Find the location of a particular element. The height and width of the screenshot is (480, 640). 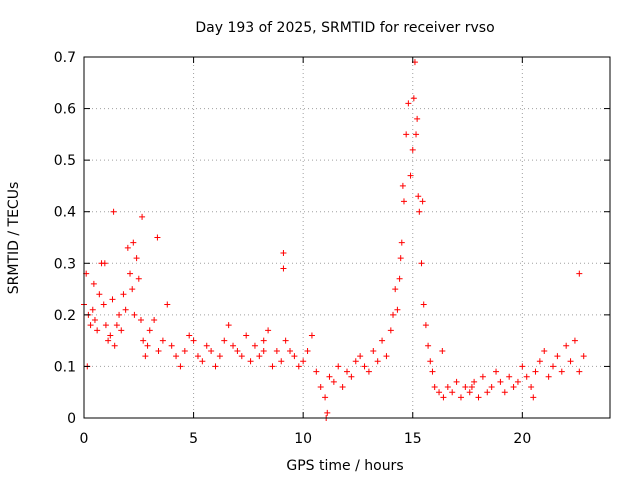

y-tick-label: 0.5 is located at coordinates (65, 161).